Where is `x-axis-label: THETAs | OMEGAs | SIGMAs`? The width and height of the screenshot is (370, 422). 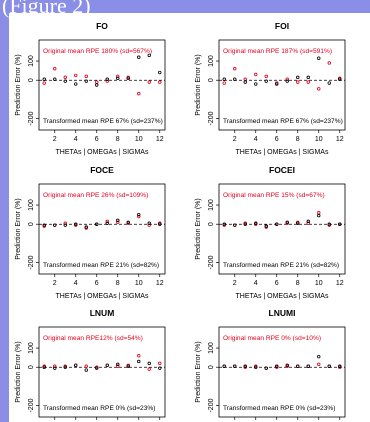 x-axis-label: THETAs | OMEGAs | SIGMAs is located at coordinates (102, 296).